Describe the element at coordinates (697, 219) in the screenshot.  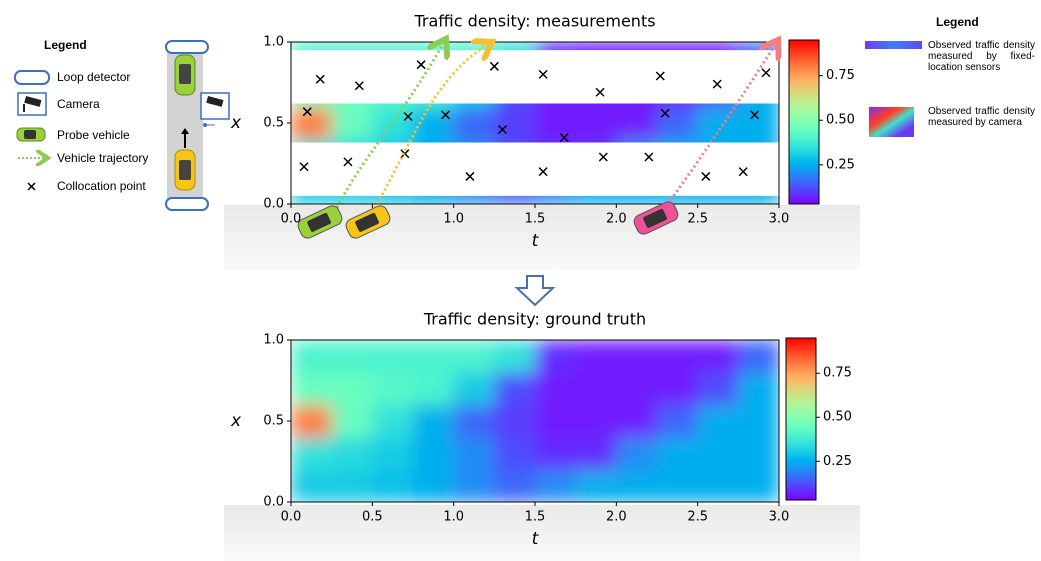
I see `x-tick-label: 2.5` at that location.